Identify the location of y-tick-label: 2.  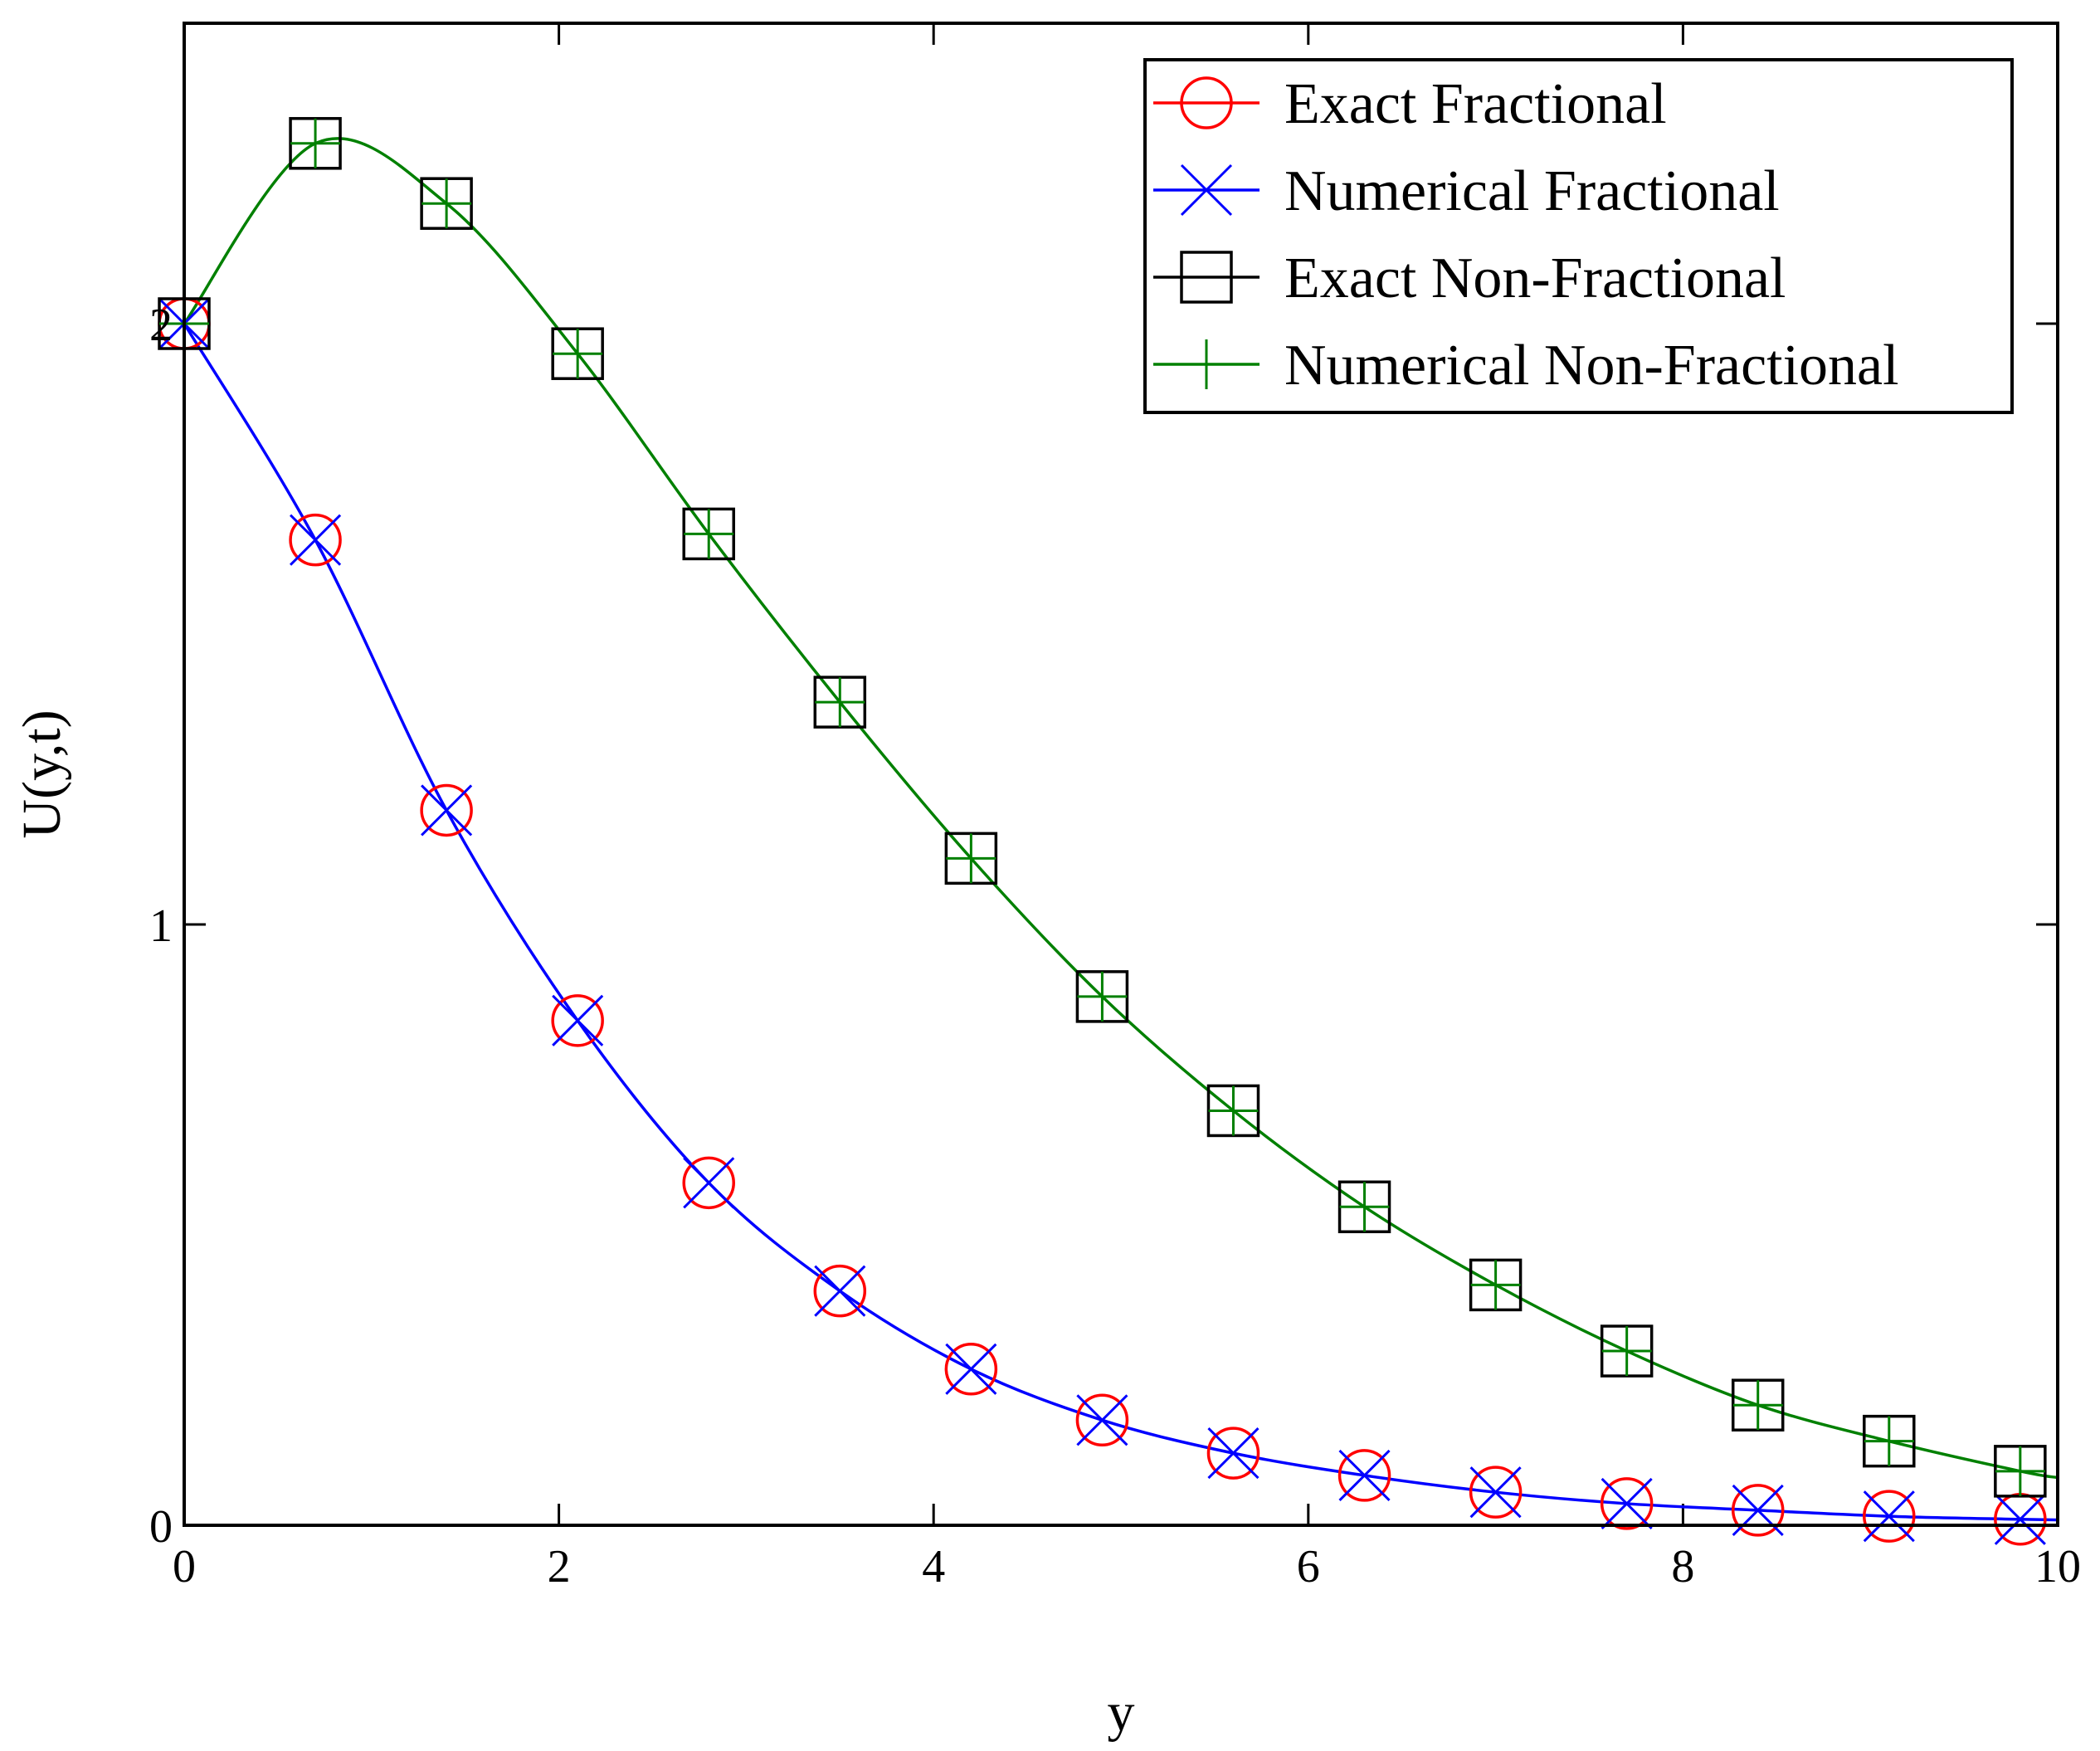
(161, 325).